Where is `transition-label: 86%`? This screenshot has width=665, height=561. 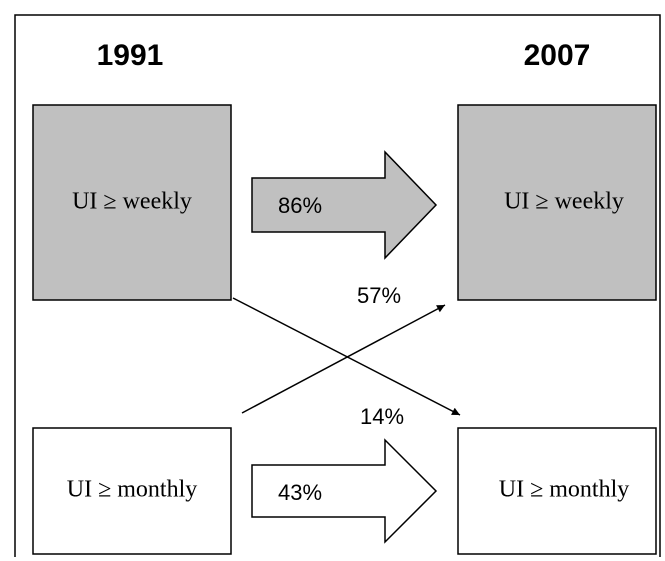
transition-label: 86% is located at coordinates (300, 205).